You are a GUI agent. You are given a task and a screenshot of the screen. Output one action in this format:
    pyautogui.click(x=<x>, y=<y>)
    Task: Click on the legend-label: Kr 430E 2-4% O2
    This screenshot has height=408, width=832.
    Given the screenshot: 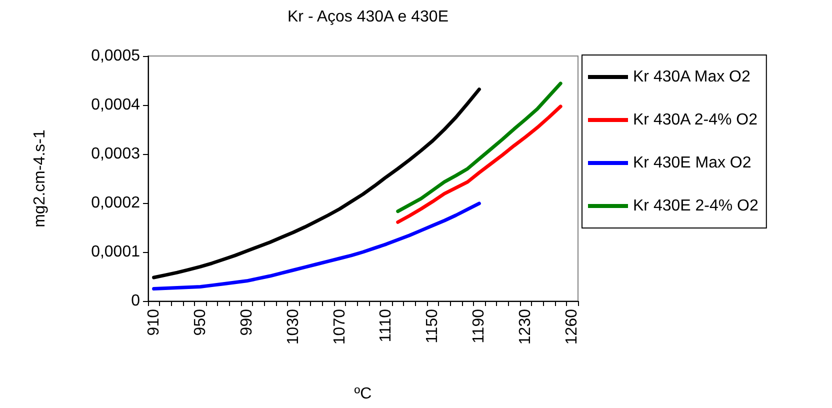 What is the action you would take?
    pyautogui.click(x=695, y=206)
    